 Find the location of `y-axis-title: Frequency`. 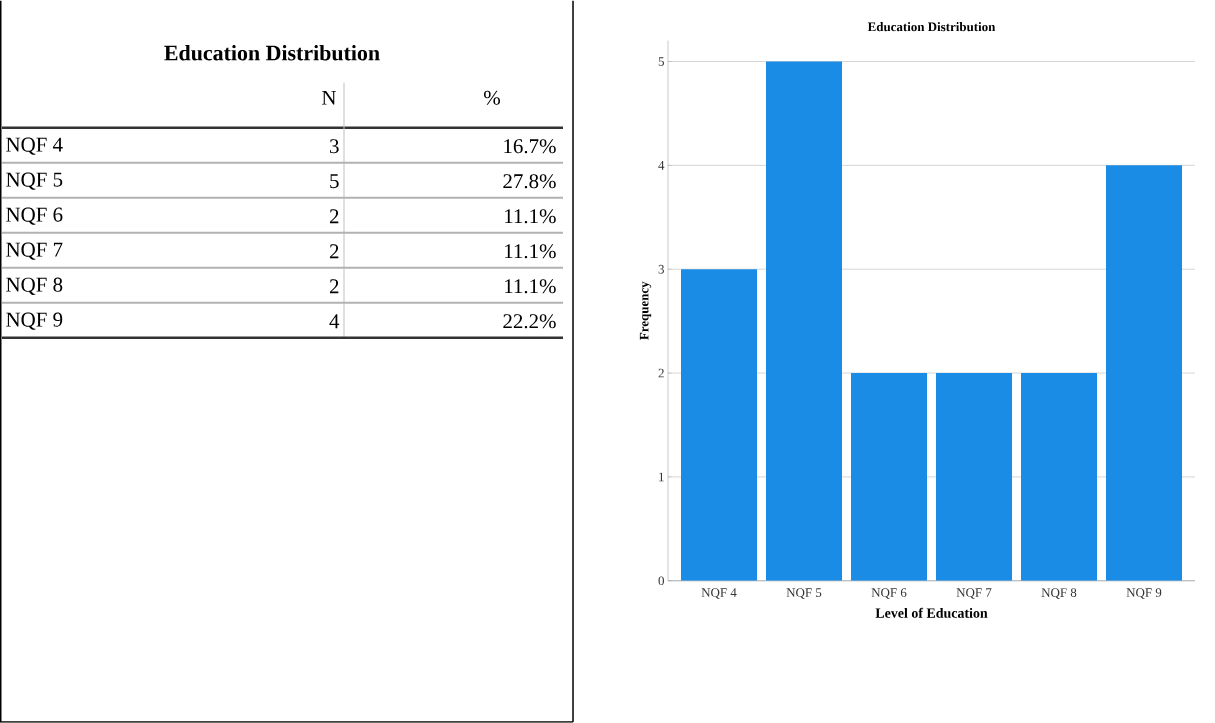

y-axis-title: Frequency is located at coordinates (645, 311).